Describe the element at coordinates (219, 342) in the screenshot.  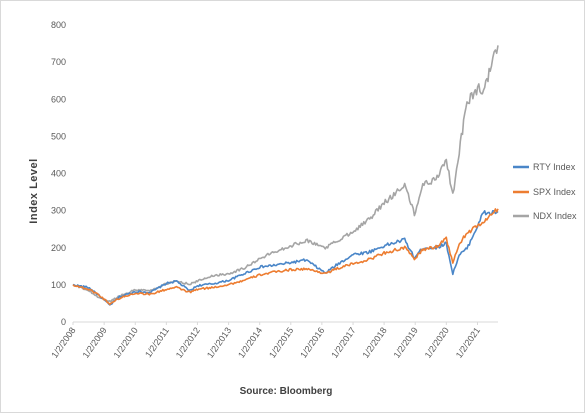
I see `x-tick-label: 1/2/2013` at that location.